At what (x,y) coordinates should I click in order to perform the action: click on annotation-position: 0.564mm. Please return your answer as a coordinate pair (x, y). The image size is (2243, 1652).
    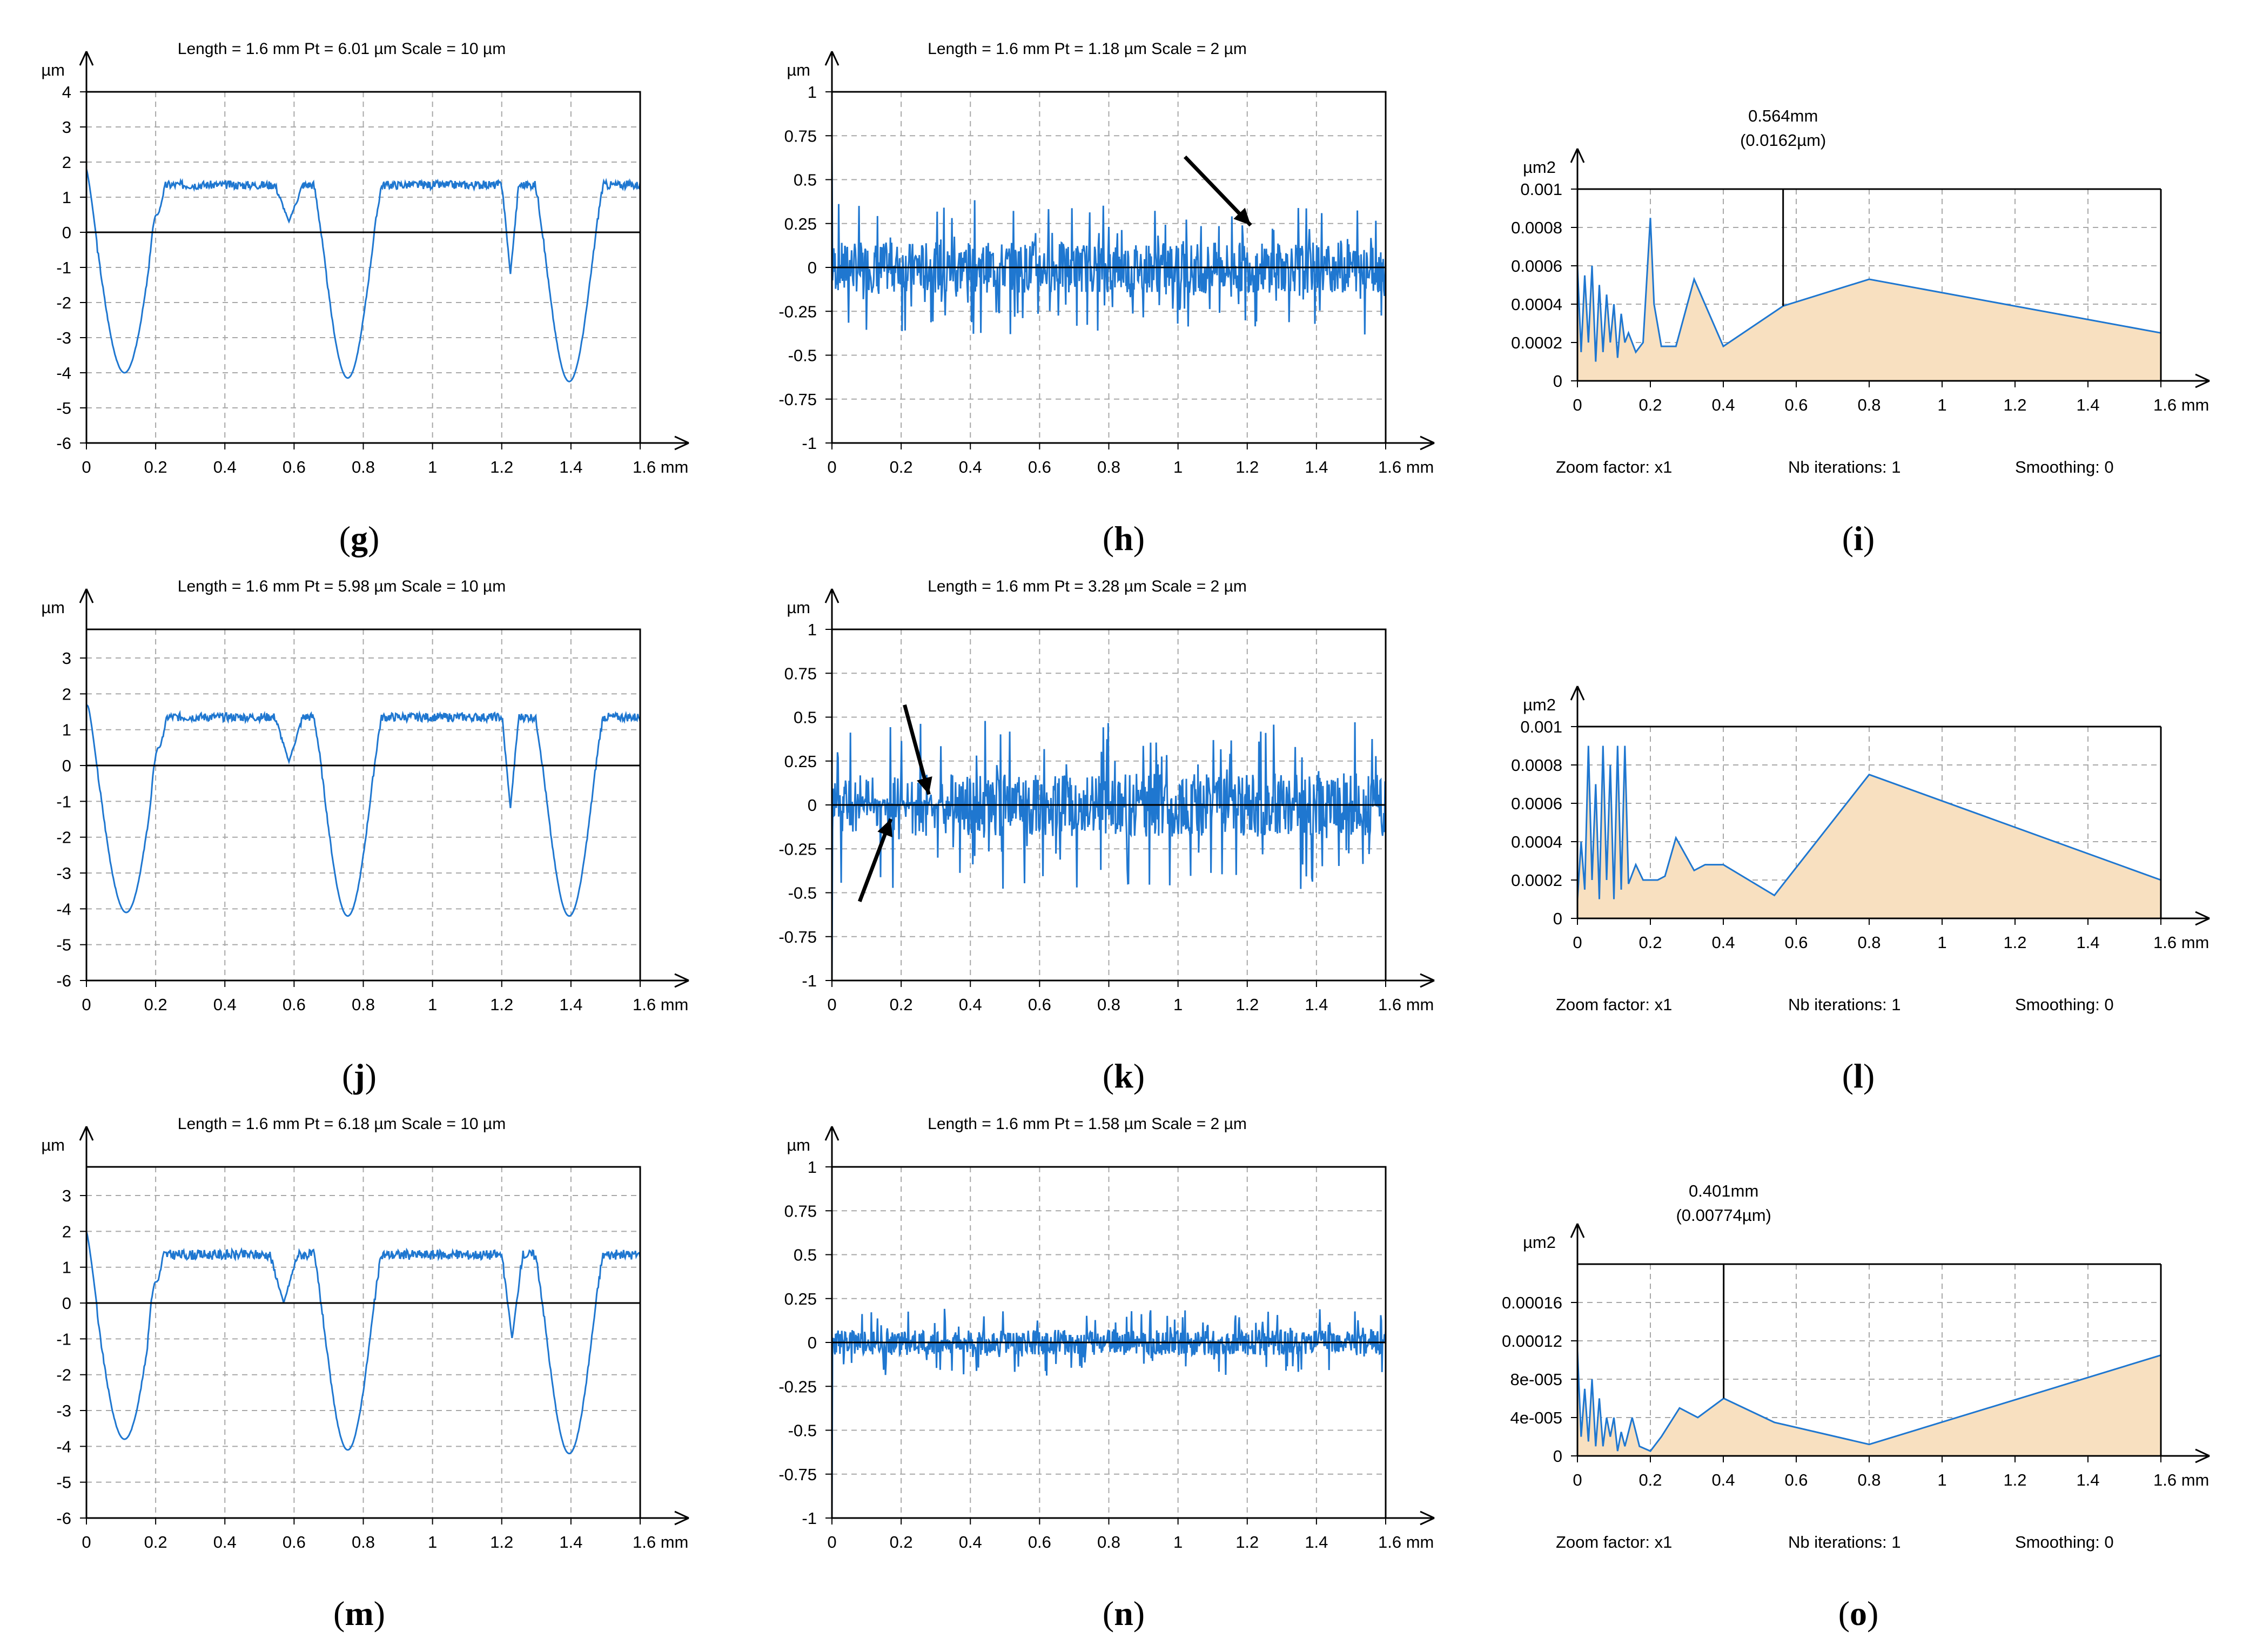
    Looking at the image, I should click on (1783, 115).